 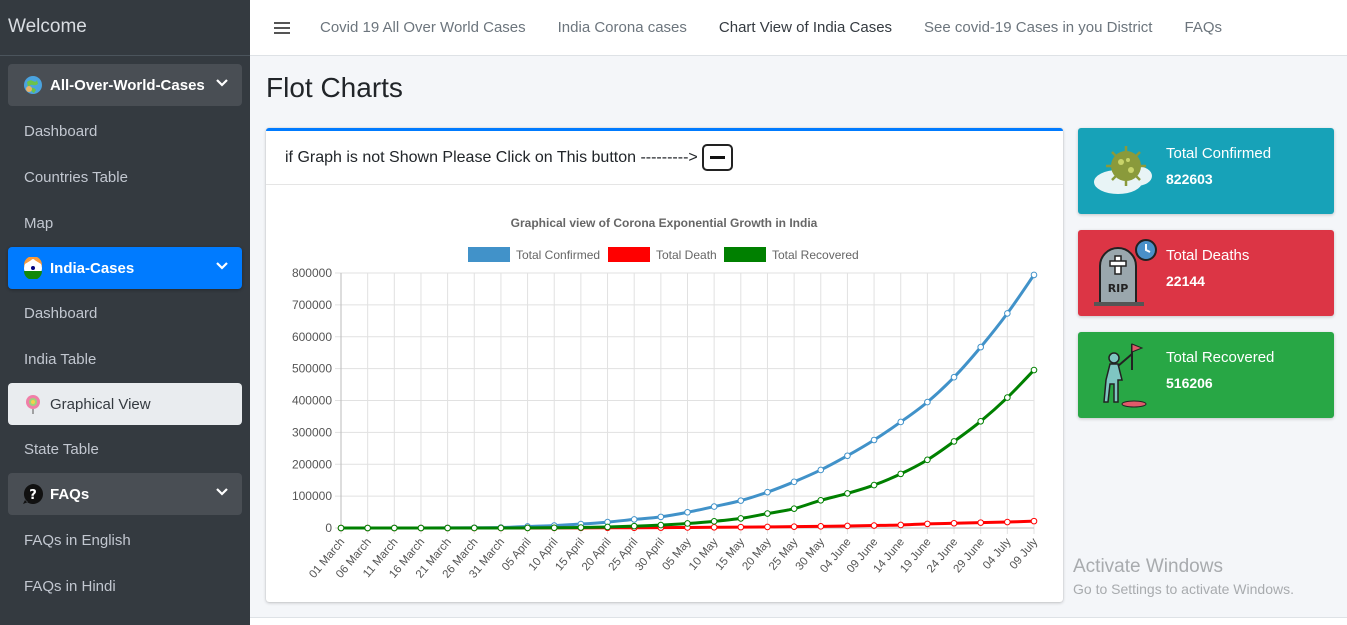 I want to click on sidebar-item-india-table: India Table, so click(x=125, y=359).